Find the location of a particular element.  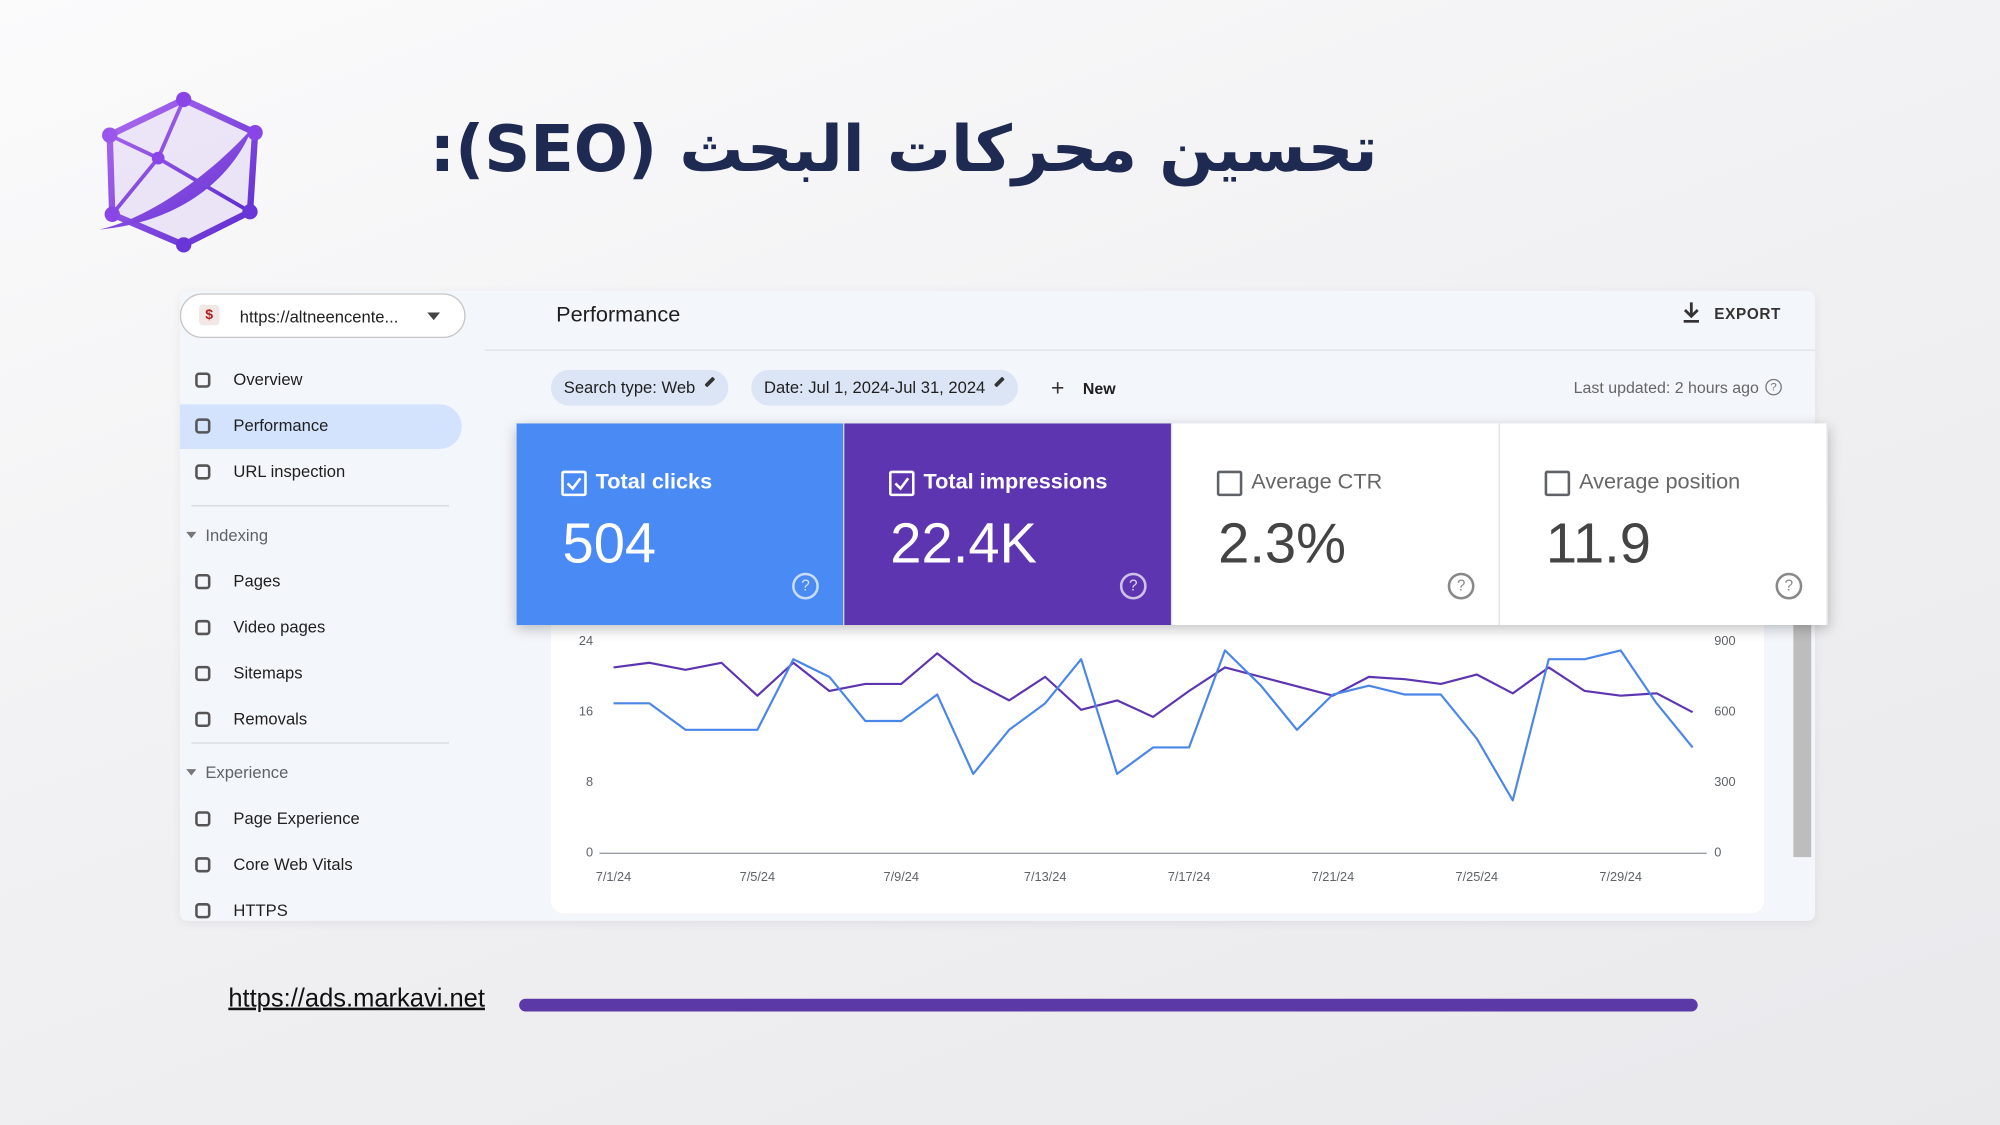

page-heading: Performance is located at coordinates (618, 314).